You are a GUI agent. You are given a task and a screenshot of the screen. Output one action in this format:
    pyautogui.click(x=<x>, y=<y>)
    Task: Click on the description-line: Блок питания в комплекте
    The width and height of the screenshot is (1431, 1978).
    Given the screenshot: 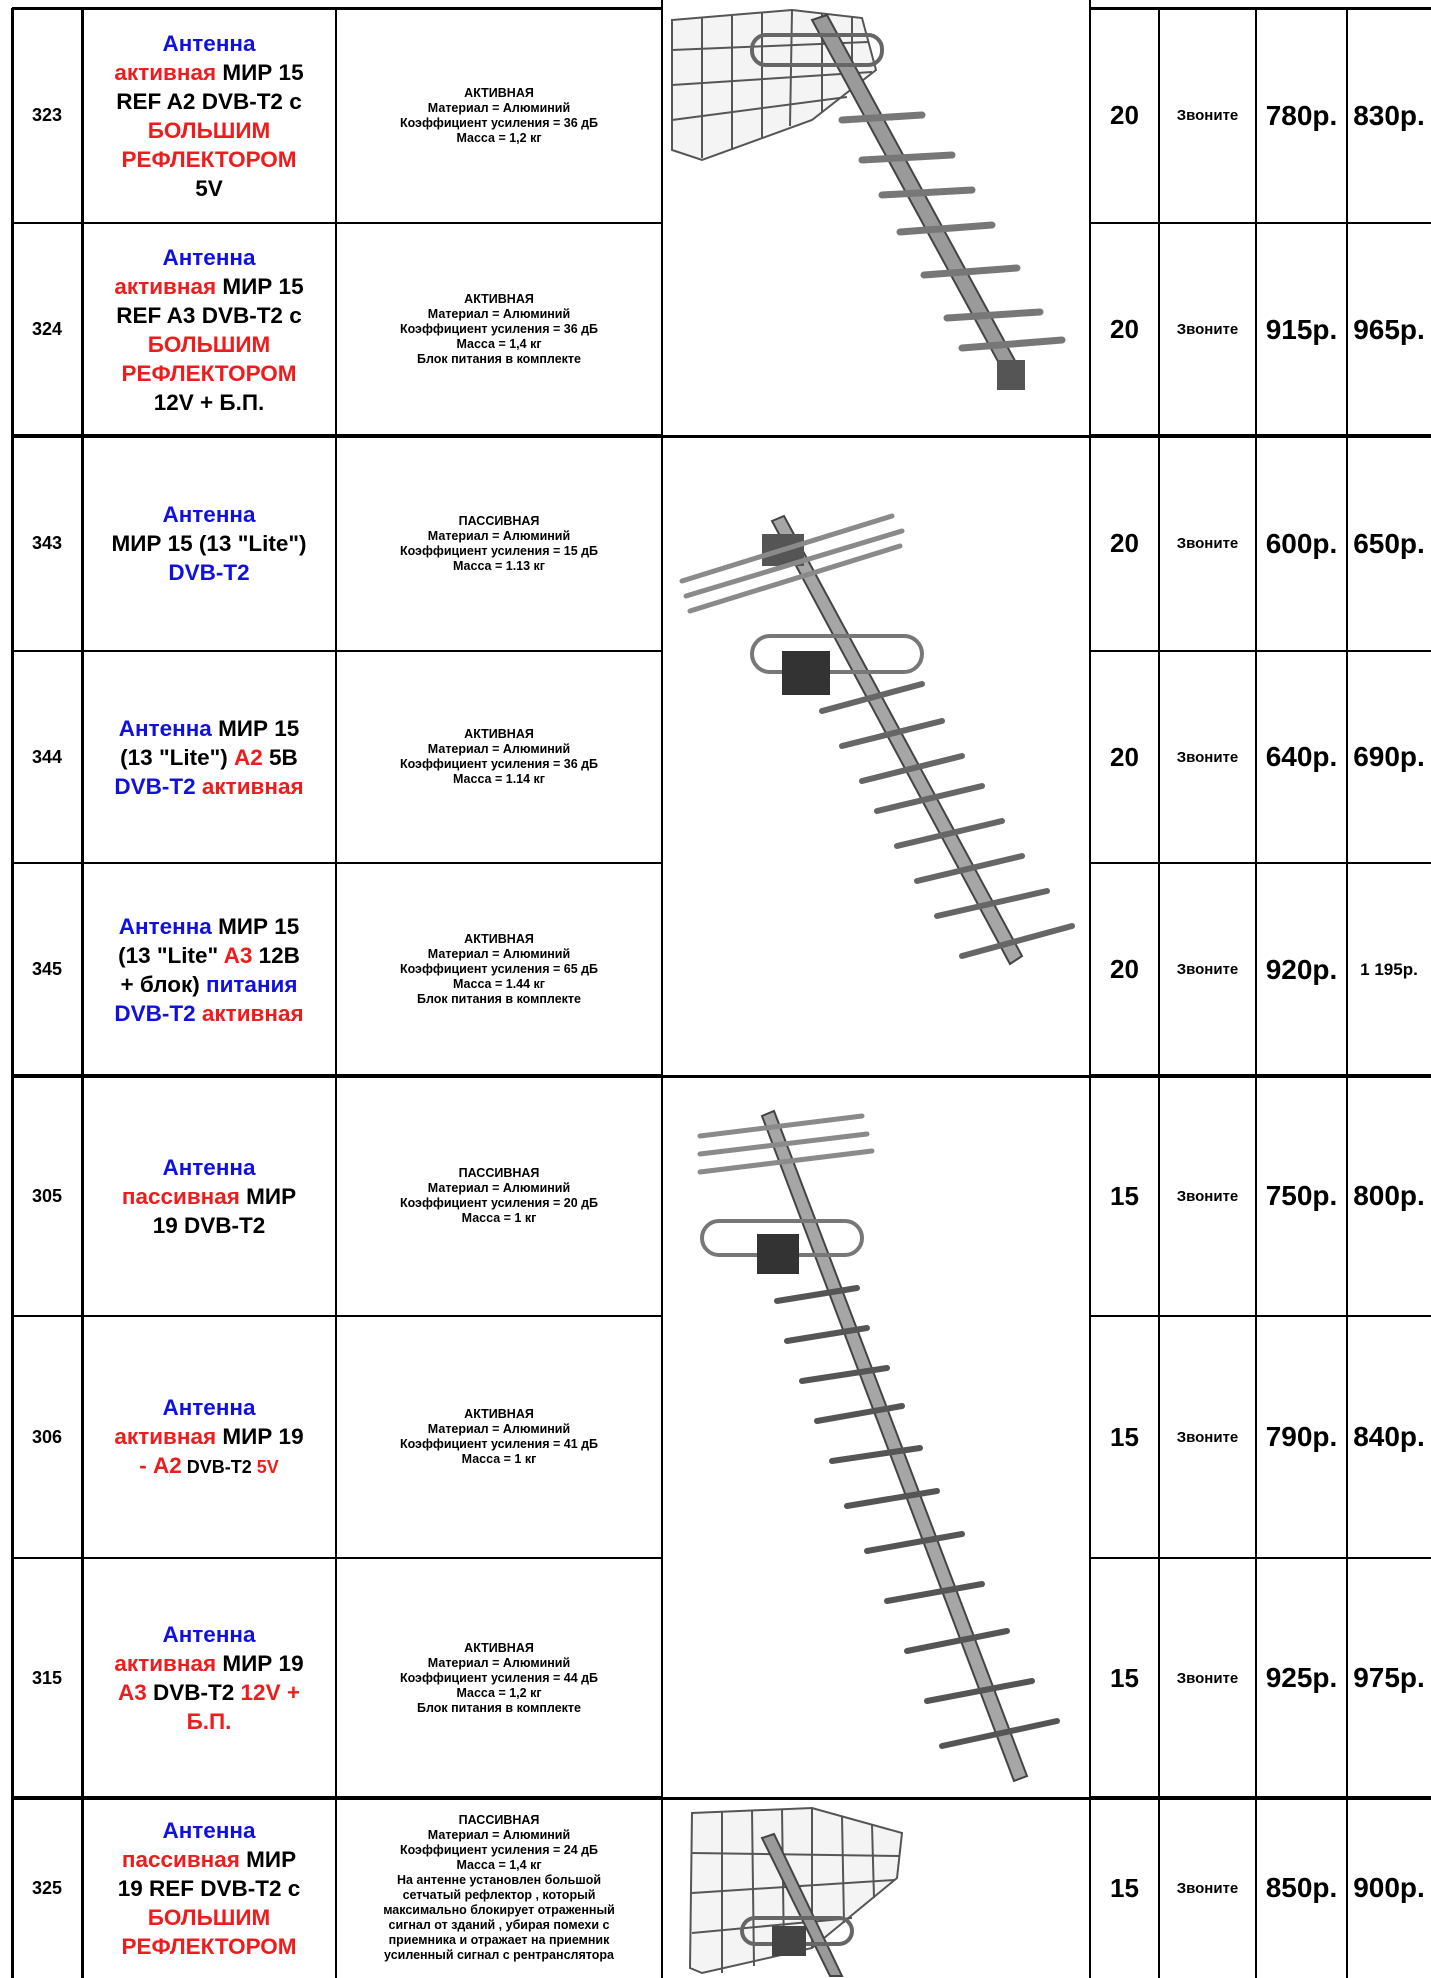 What is the action you would take?
    pyautogui.click(x=498, y=1707)
    